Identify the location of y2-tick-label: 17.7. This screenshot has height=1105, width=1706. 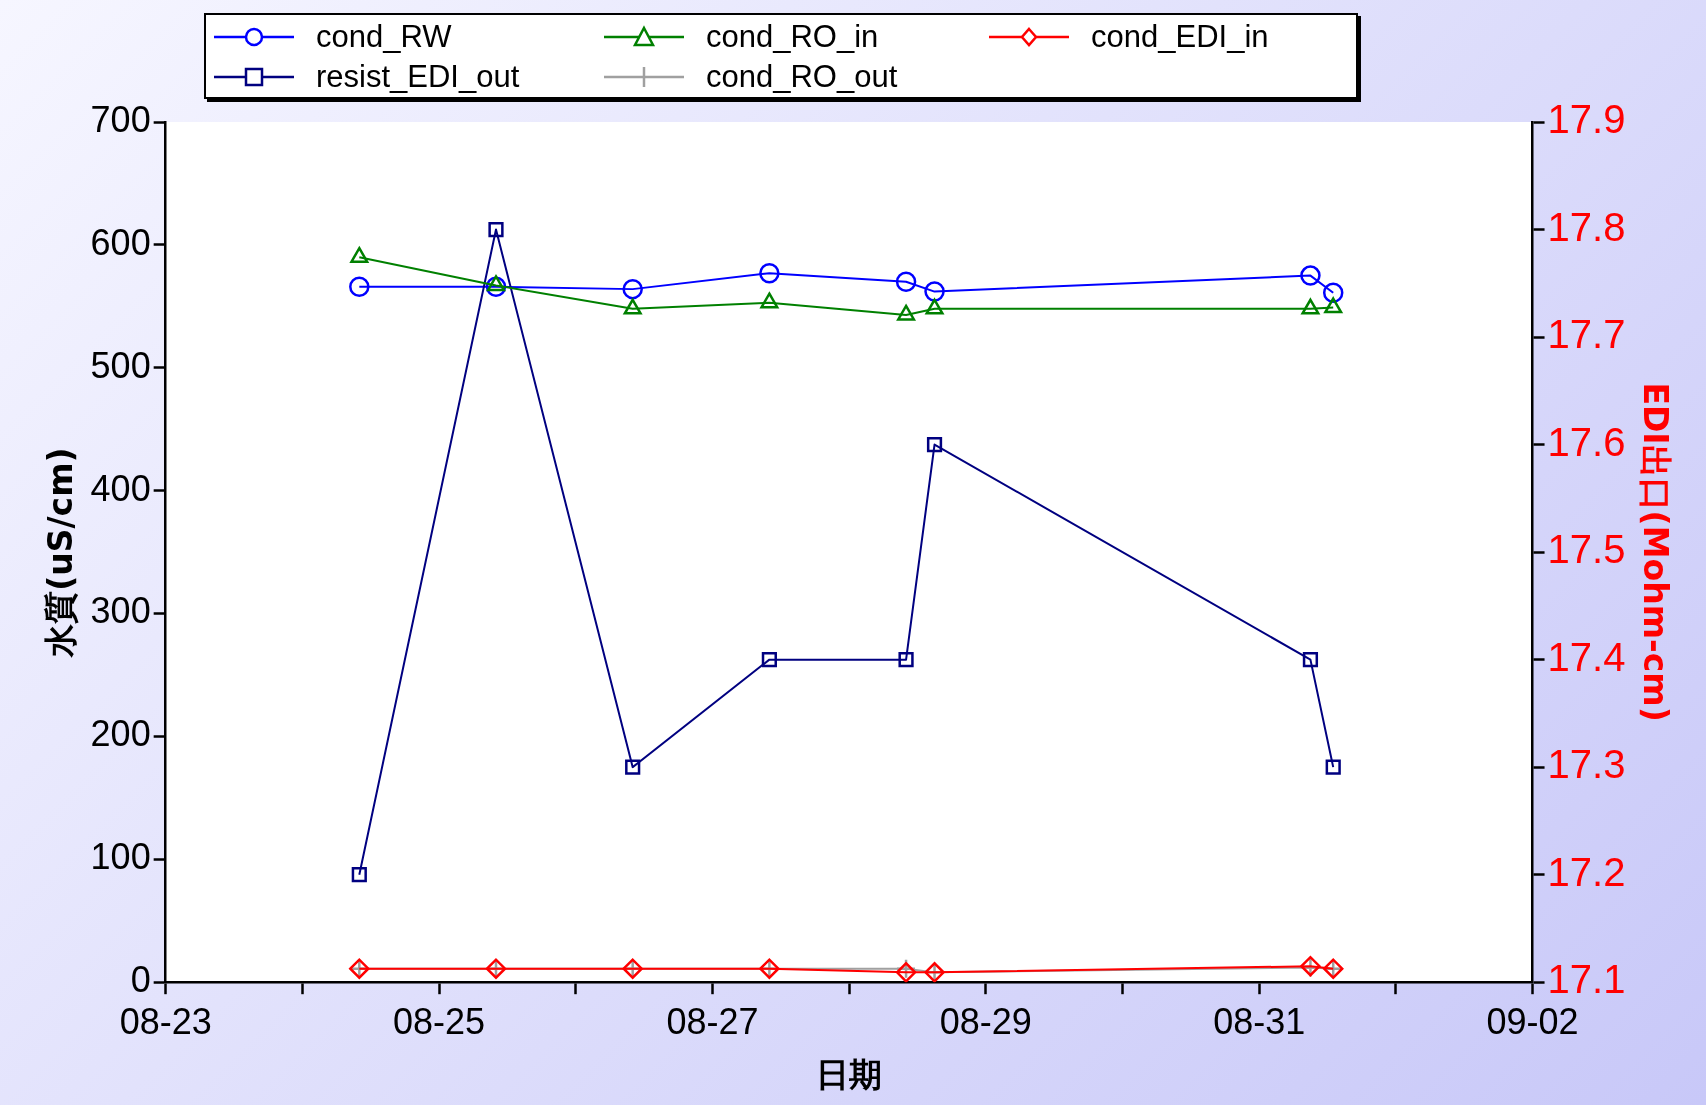
(1586, 334).